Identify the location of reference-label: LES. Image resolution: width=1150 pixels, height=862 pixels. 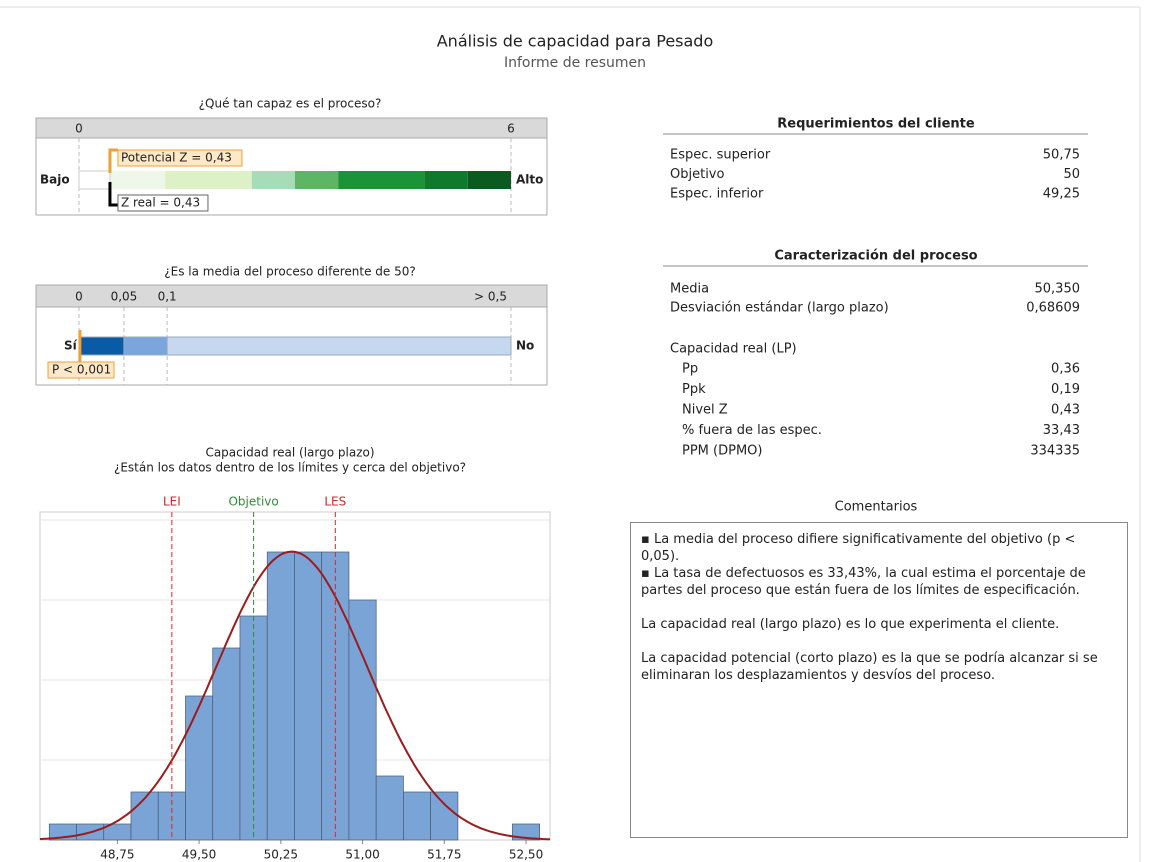
(335, 502).